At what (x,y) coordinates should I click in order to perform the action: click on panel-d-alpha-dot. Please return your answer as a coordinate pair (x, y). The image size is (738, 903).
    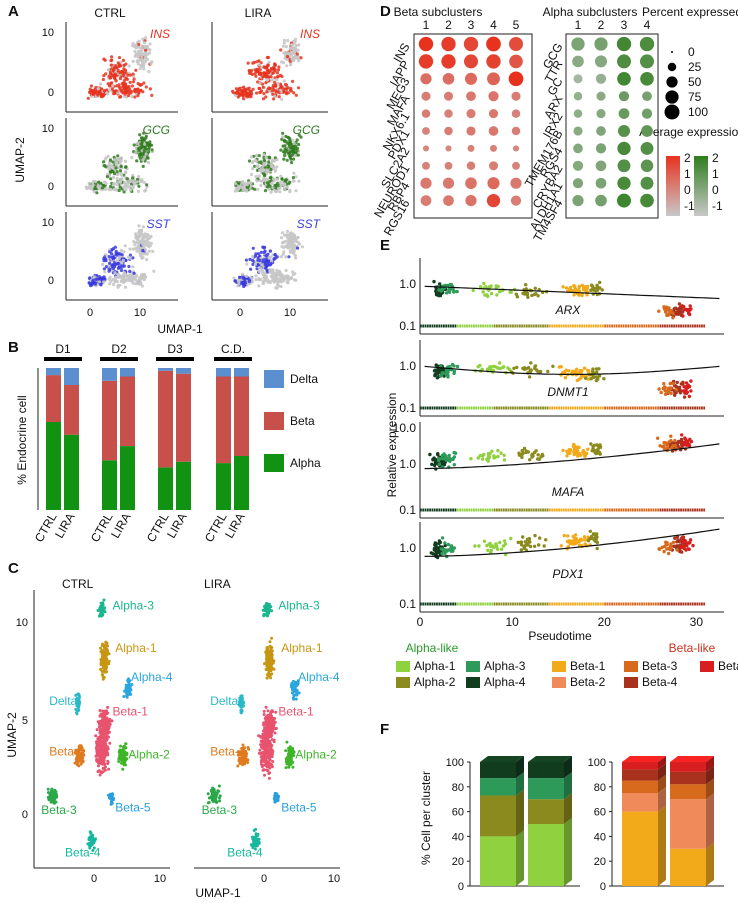
    Looking at the image, I should click on (601, 114).